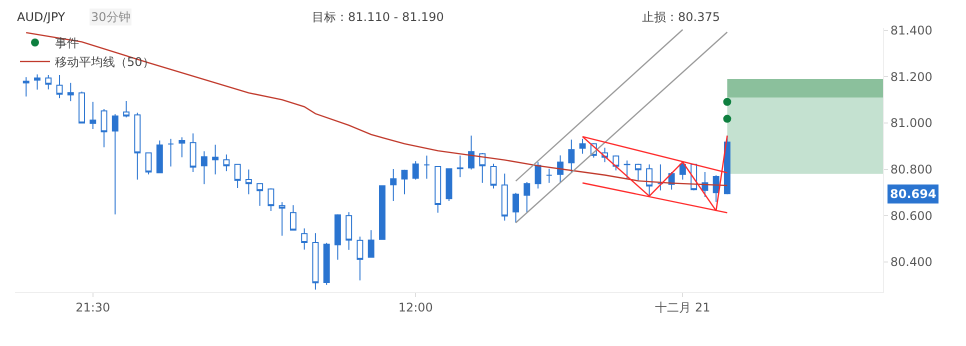 Image resolution: width=966 pixels, height=346 pixels. I want to click on y-tick-label: 80.800, so click(911, 169).